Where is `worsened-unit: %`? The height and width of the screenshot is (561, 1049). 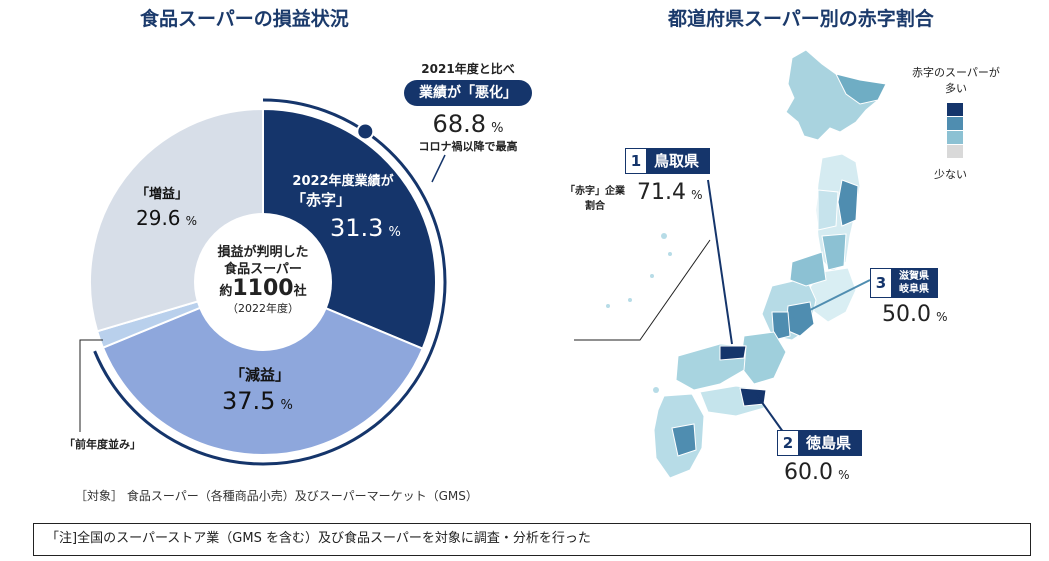
worsened-unit: % is located at coordinates (497, 128).